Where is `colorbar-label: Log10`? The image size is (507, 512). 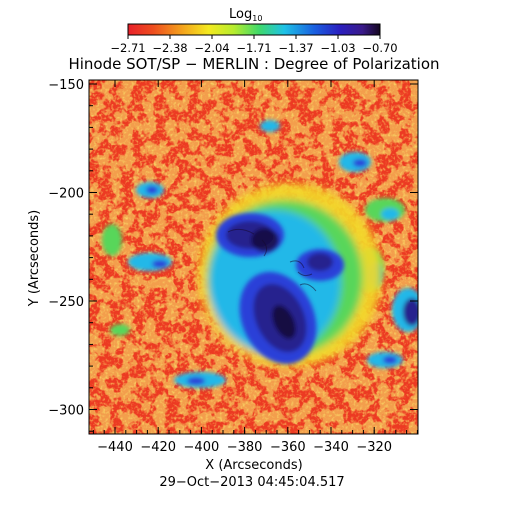
colorbar-label: Log10 is located at coordinates (245, 15).